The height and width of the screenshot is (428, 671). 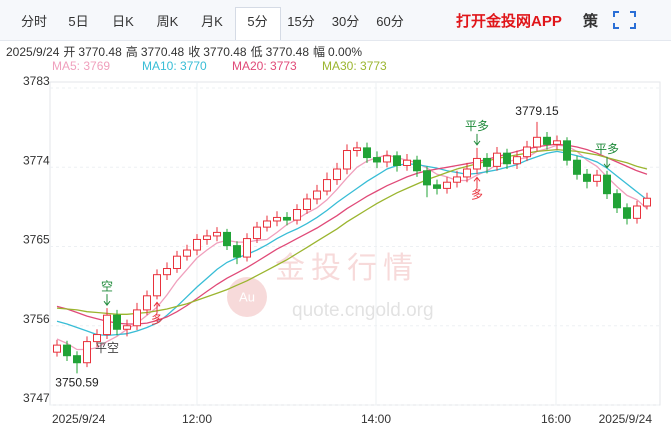 I want to click on strategy-button: 策, so click(x=591, y=21).